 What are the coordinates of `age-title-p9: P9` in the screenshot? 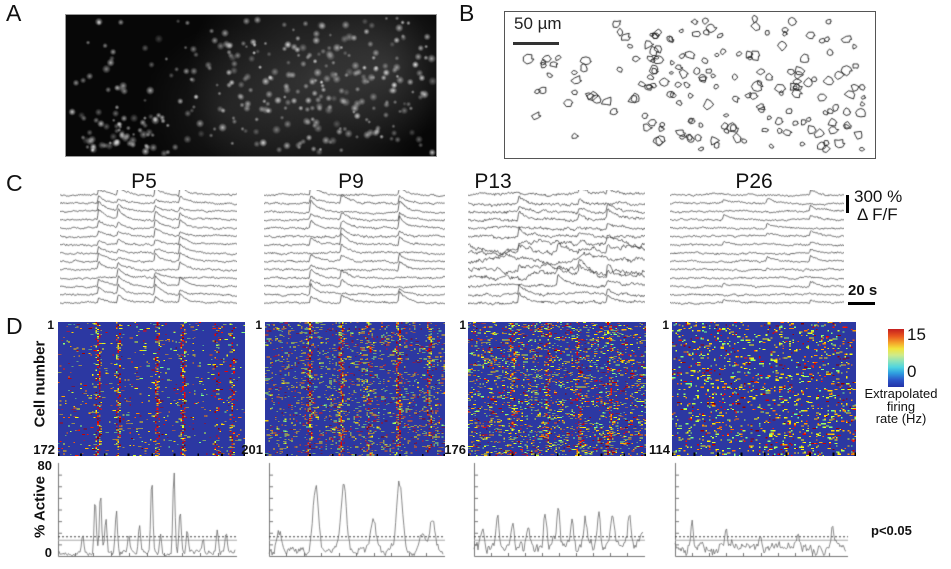 It's located at (351, 181).